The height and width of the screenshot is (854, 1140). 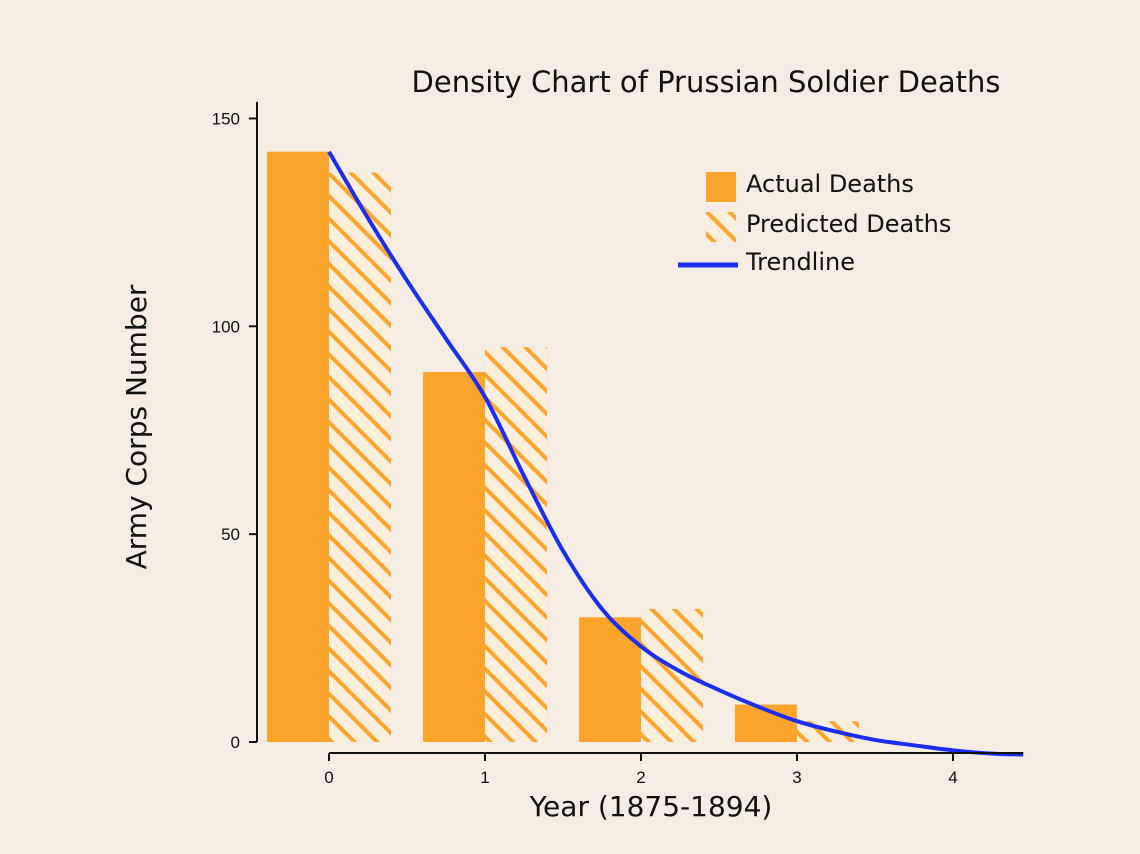 I want to click on legend: Actual Deaths Predicted Deaths Trendline, so click(x=814, y=223).